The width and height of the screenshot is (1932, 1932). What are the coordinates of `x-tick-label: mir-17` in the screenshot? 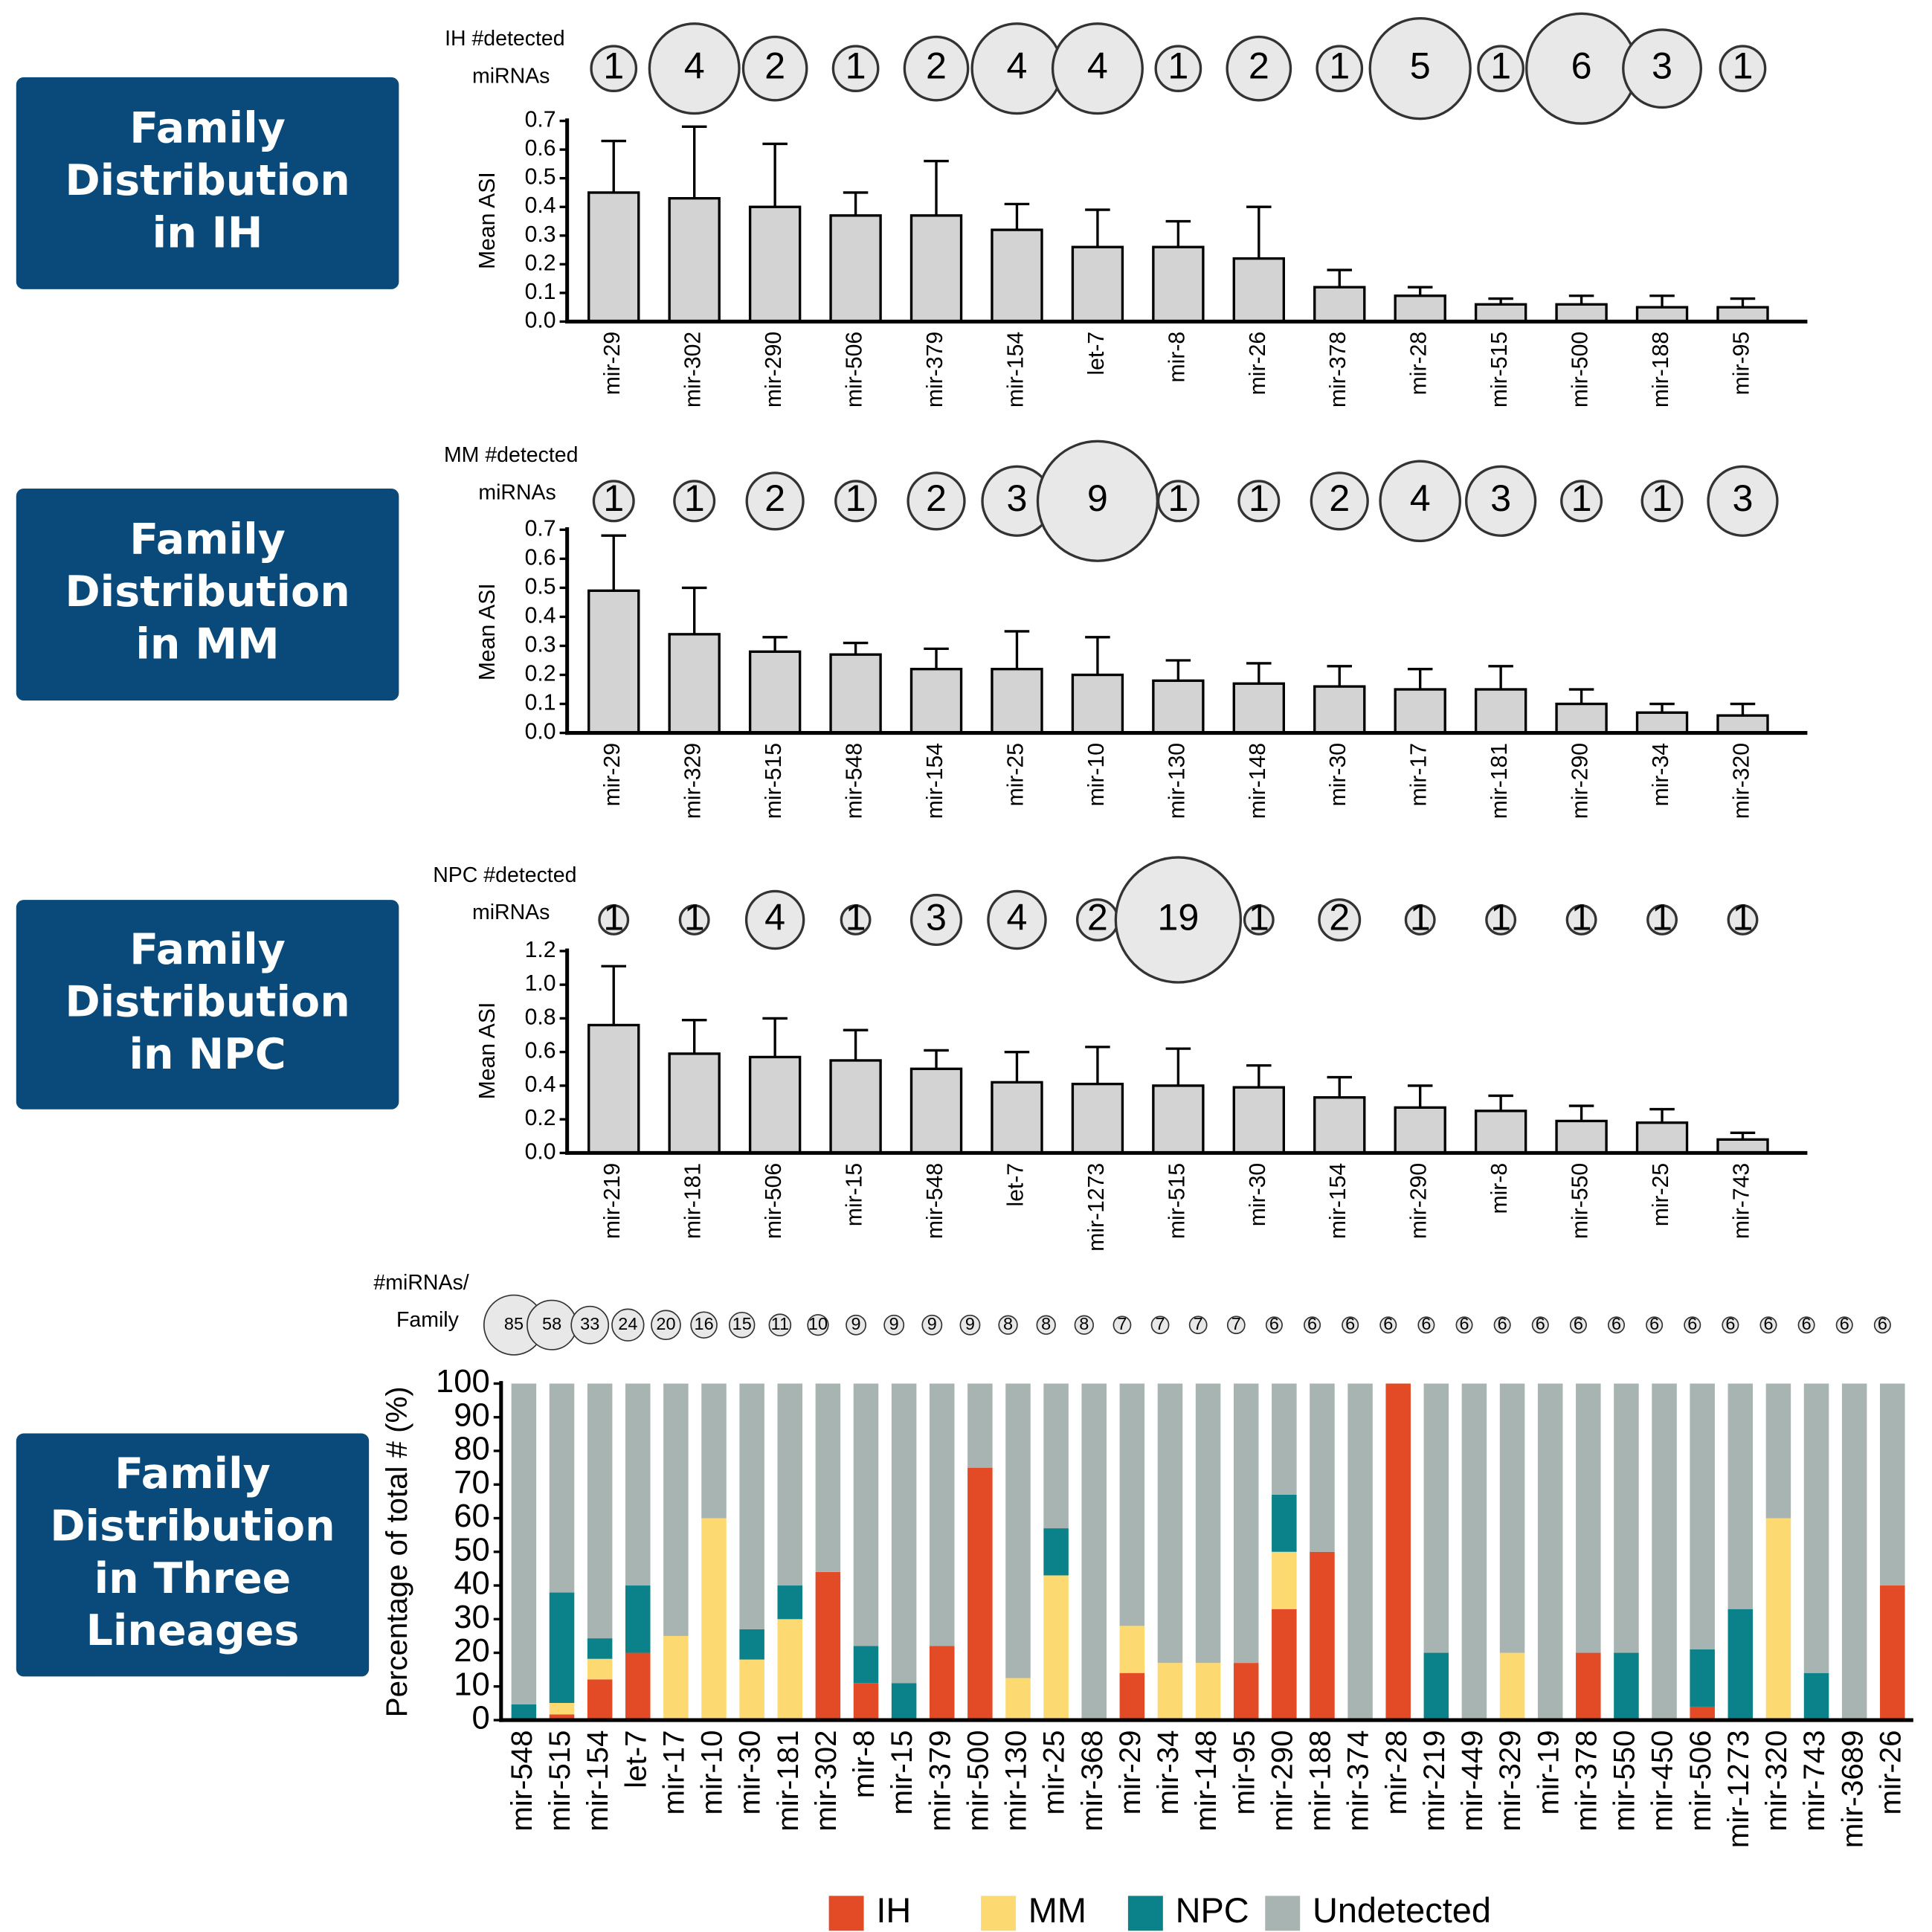 It's located at (674, 1772).